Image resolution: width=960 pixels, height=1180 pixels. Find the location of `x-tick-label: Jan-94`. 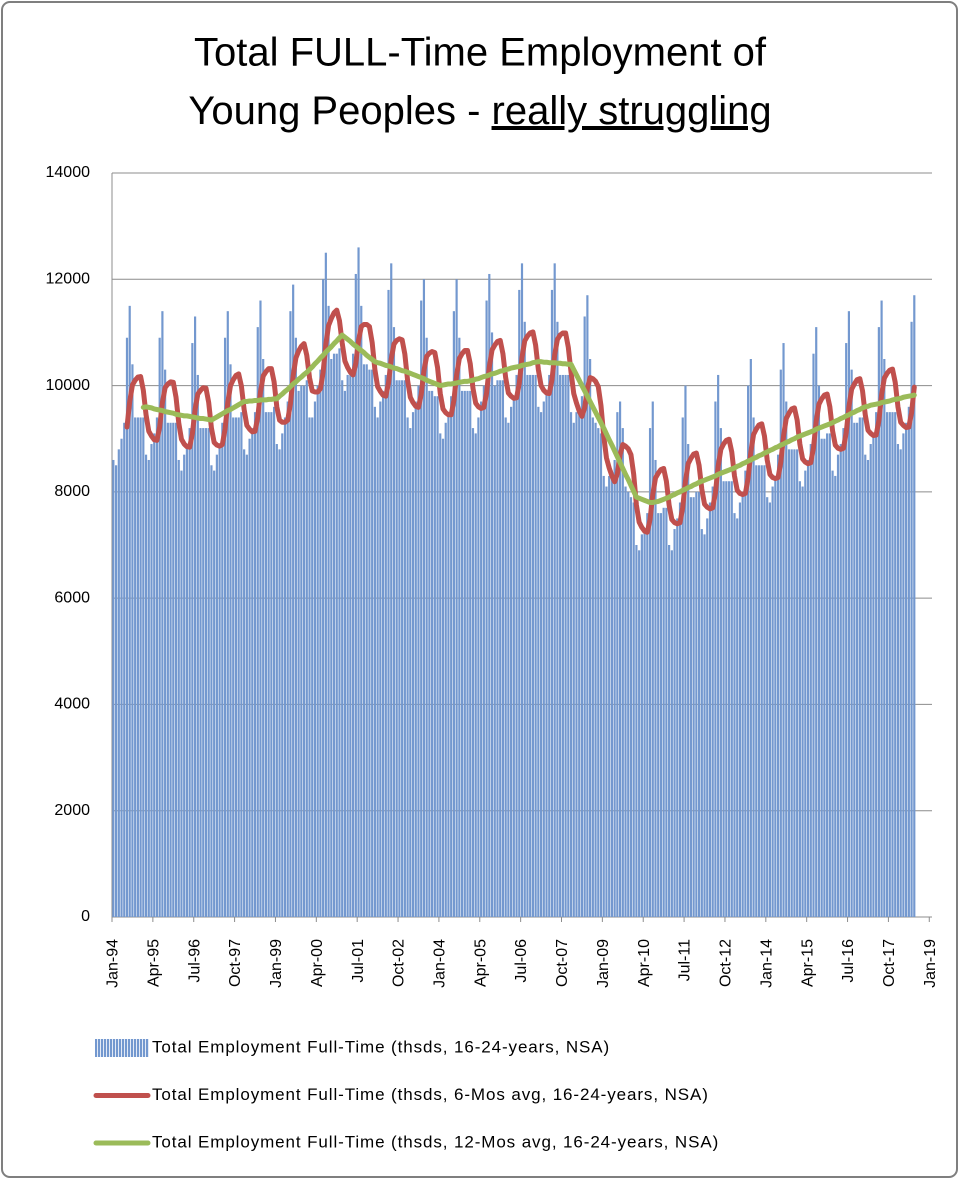

x-tick-label: Jan-94 is located at coordinates (113, 963).